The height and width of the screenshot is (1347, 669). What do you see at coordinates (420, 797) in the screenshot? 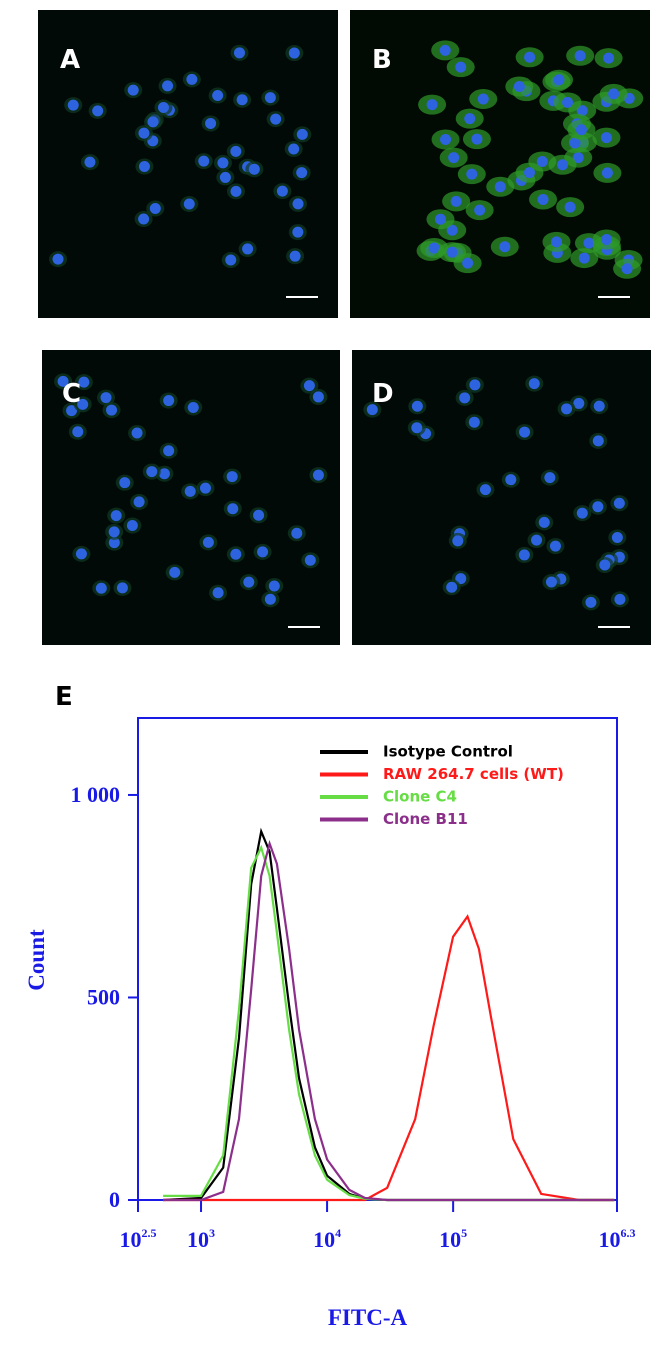
I see `legend-label: Clone C4` at bounding box center [420, 797].